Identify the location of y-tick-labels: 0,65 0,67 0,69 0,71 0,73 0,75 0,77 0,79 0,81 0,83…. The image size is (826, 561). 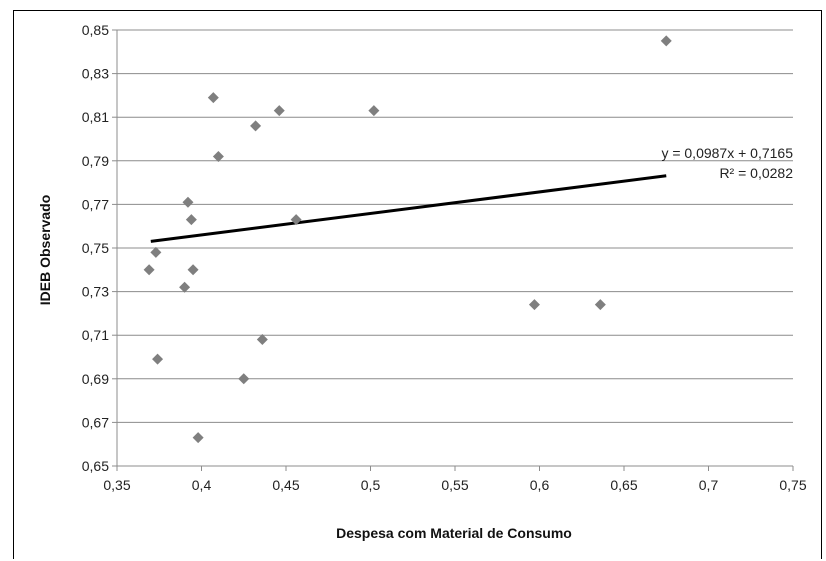
(95, 248).